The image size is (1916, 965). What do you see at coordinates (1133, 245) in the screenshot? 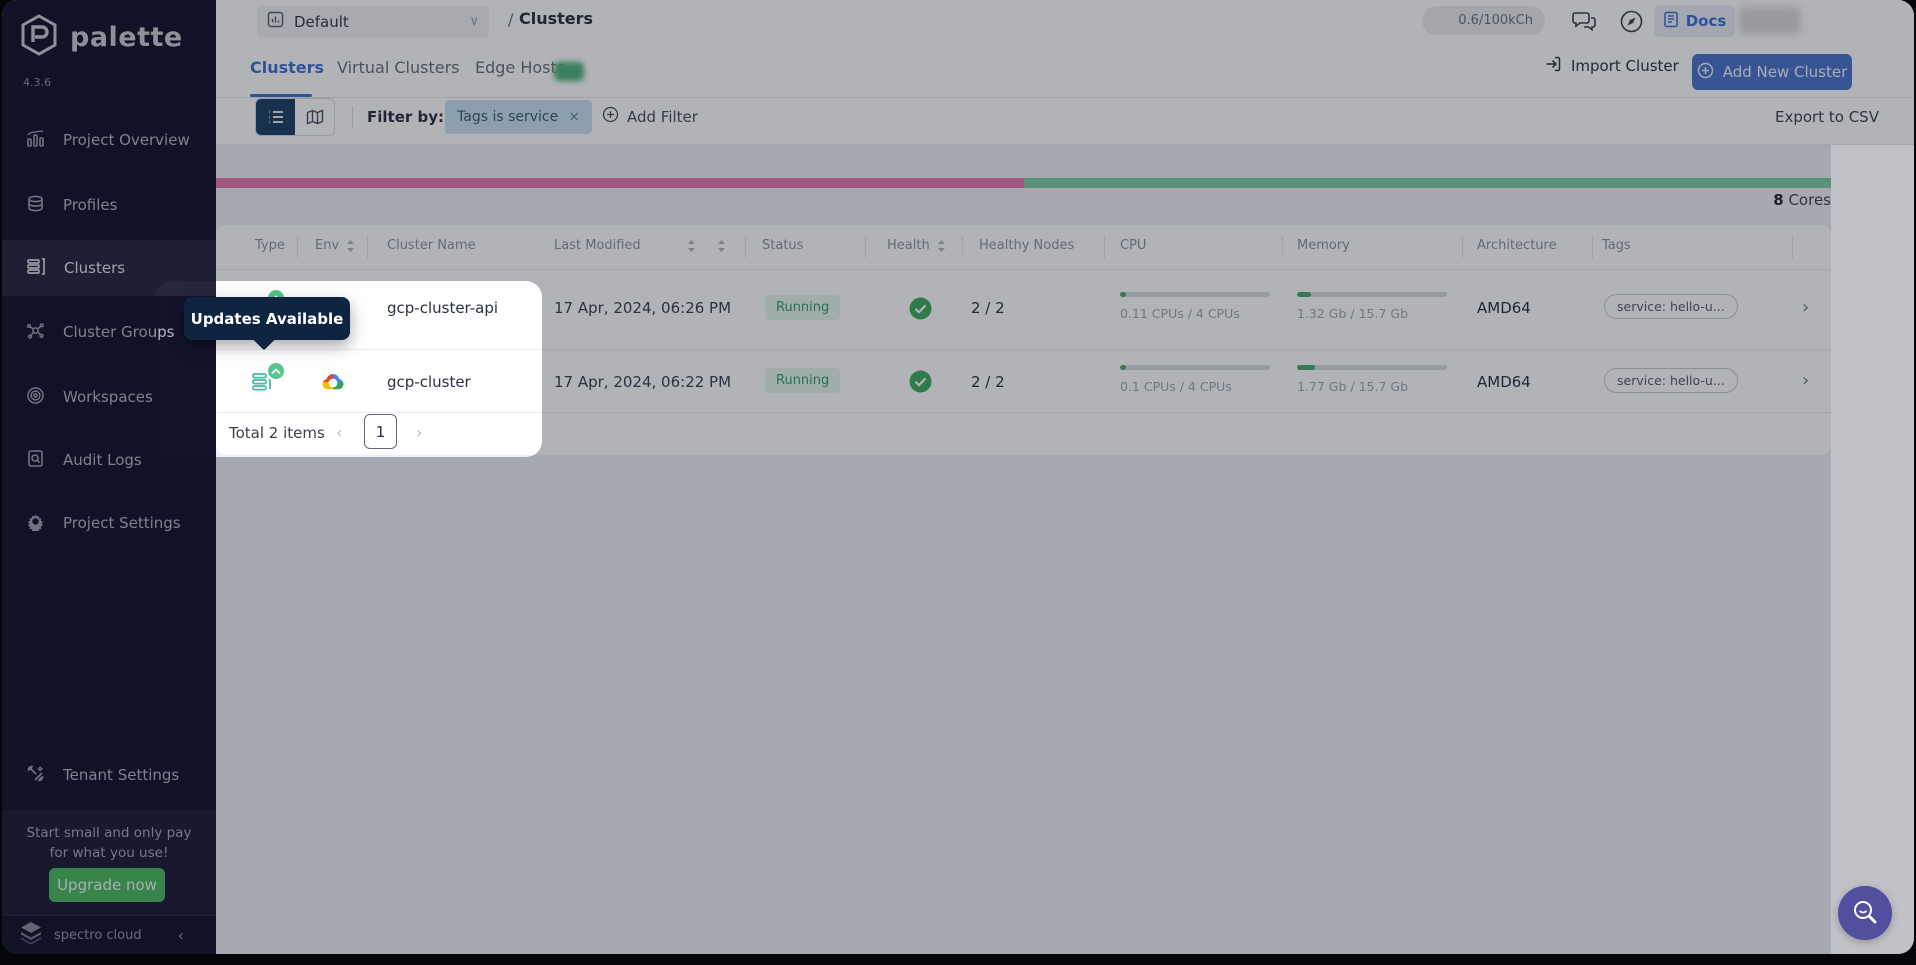
I see `col-cpu: CPU` at bounding box center [1133, 245].